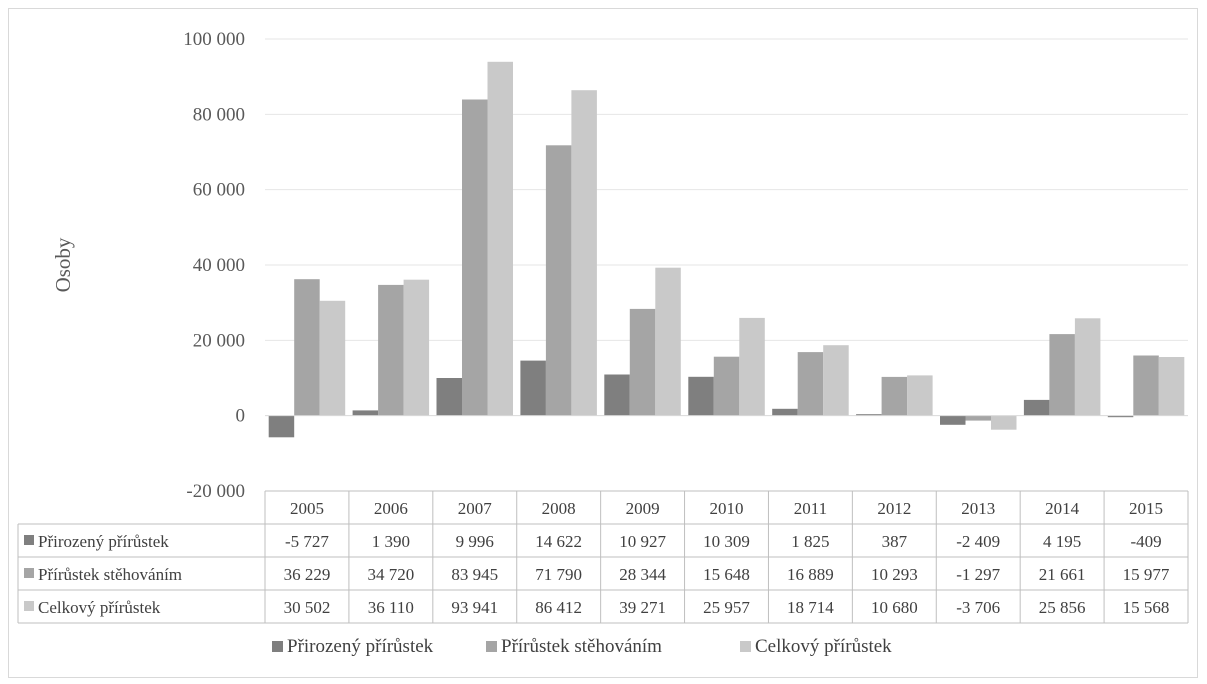  Describe the element at coordinates (332, 358) in the screenshot. I see `bar-3-2005` at that location.